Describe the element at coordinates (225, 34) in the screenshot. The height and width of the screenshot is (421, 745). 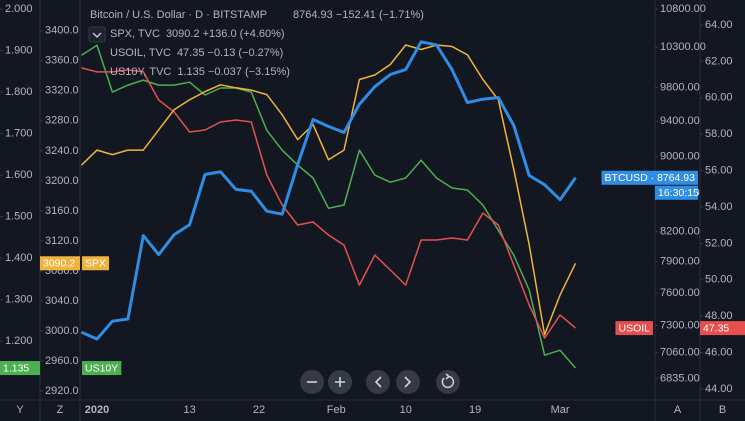
I see `legend-quote: 3090.2 +136.0 (+4.60%)` at that location.